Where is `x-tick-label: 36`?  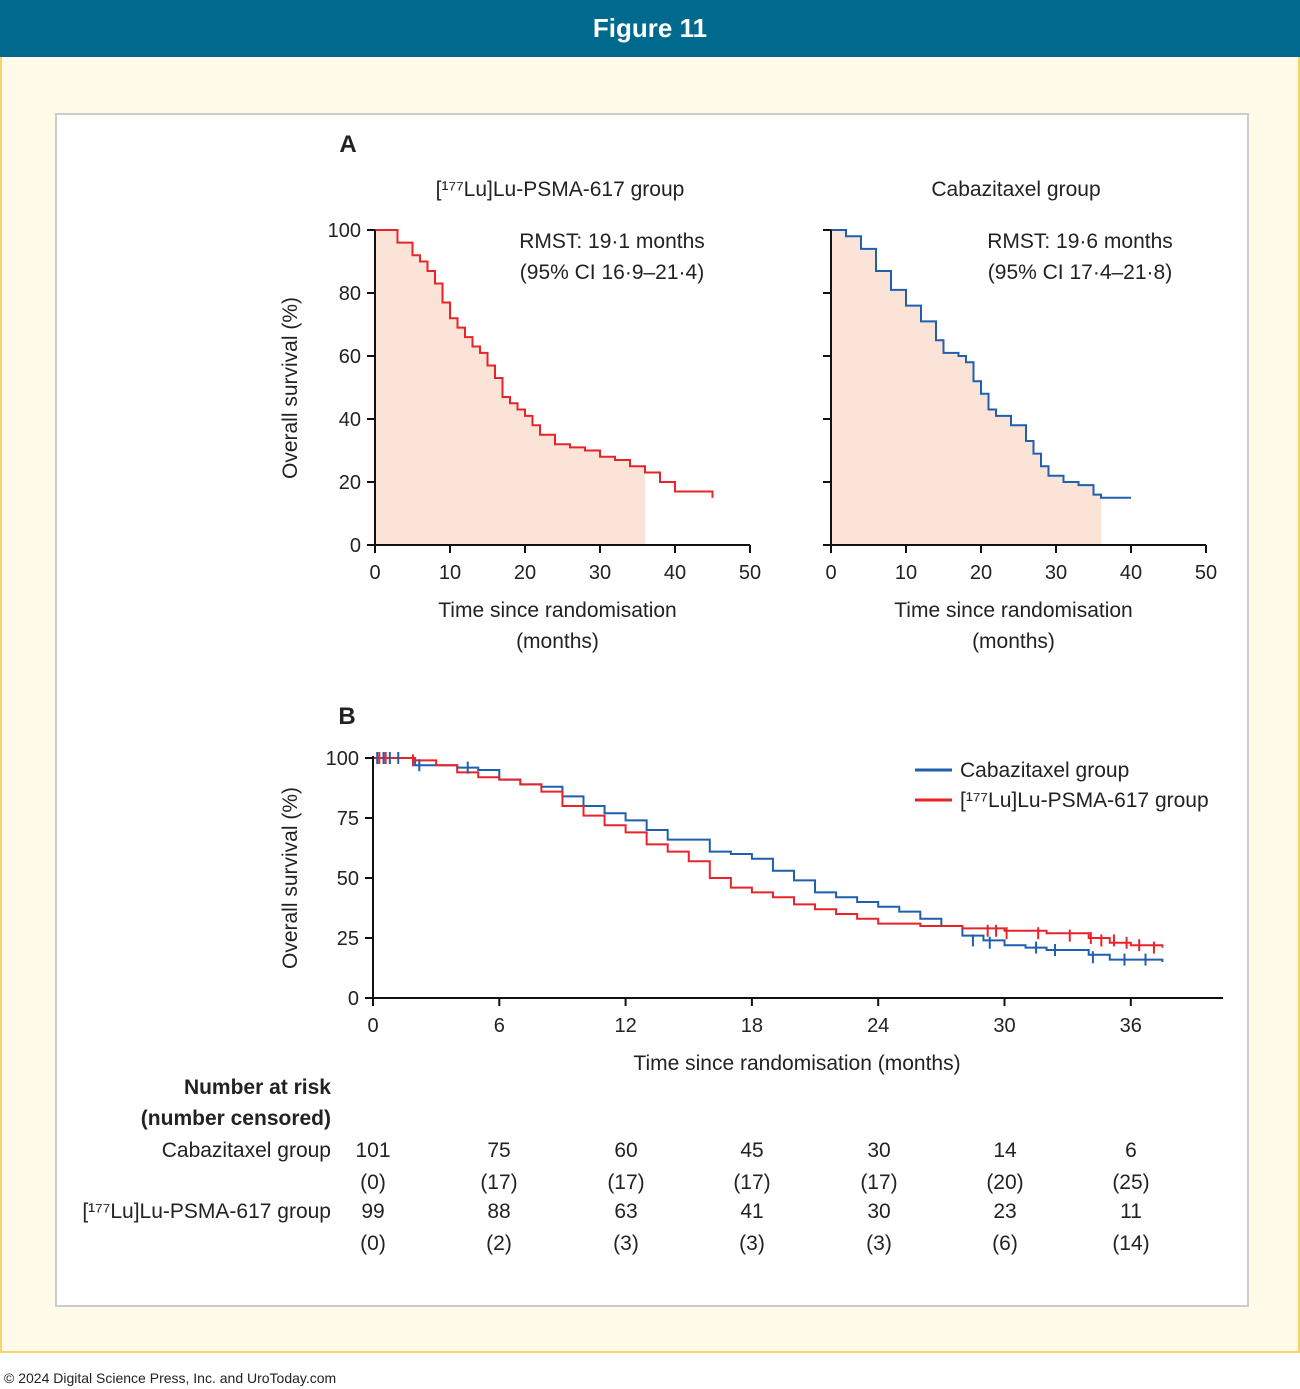 x-tick-label: 36 is located at coordinates (1131, 1026).